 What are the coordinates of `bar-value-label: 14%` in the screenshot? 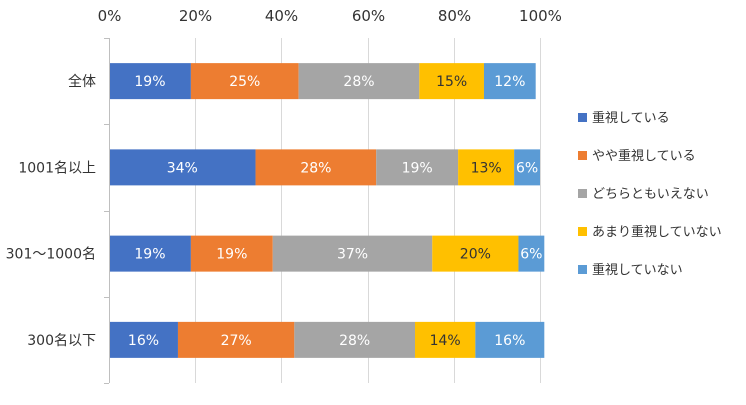 It's located at (445, 341).